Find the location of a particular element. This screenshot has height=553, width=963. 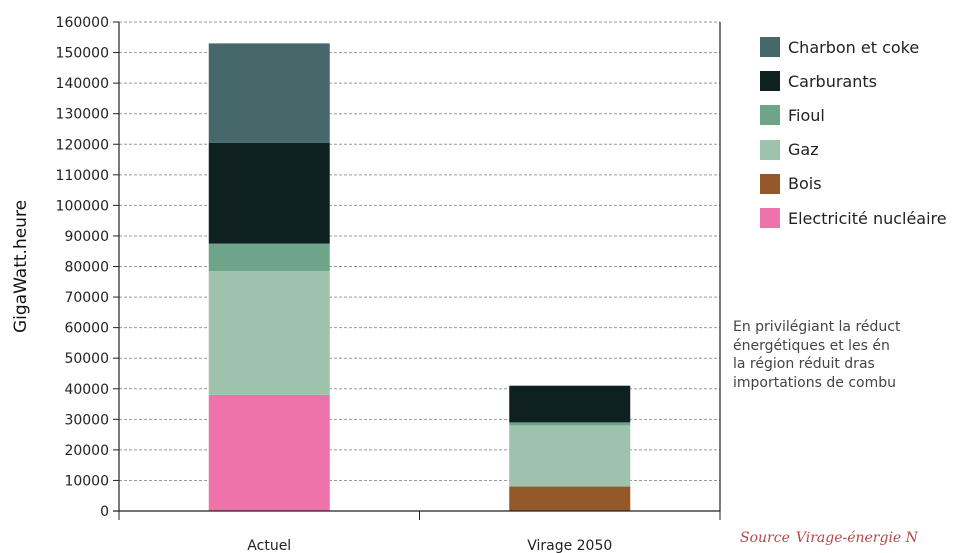

y-tick-label: 10000 is located at coordinates (86, 481).